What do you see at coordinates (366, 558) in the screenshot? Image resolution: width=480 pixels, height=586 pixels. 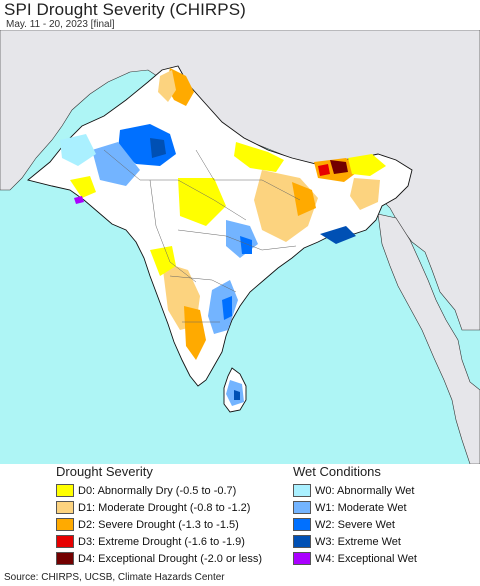 I see `legend-label-w4: W4: Exceptional Wet` at bounding box center [366, 558].